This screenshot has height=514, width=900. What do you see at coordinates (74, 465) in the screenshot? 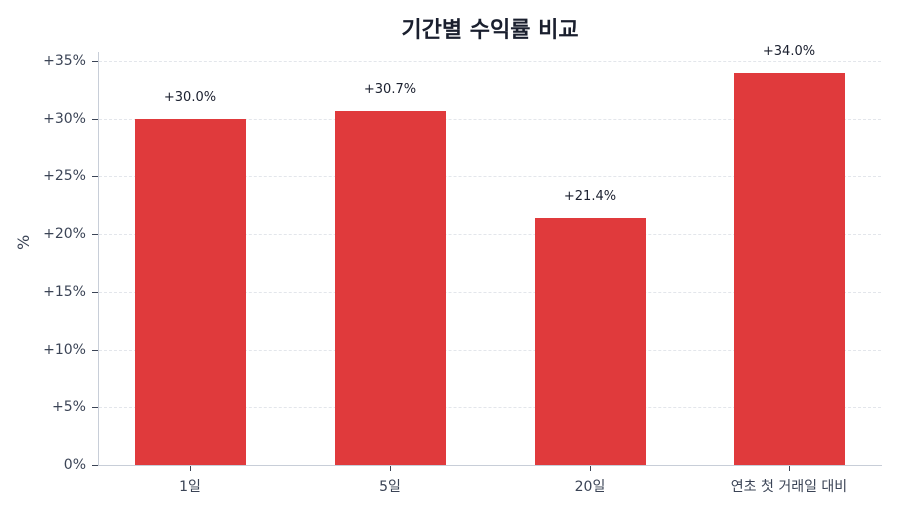
I see `y-tick-label: 0%` at bounding box center [74, 465].